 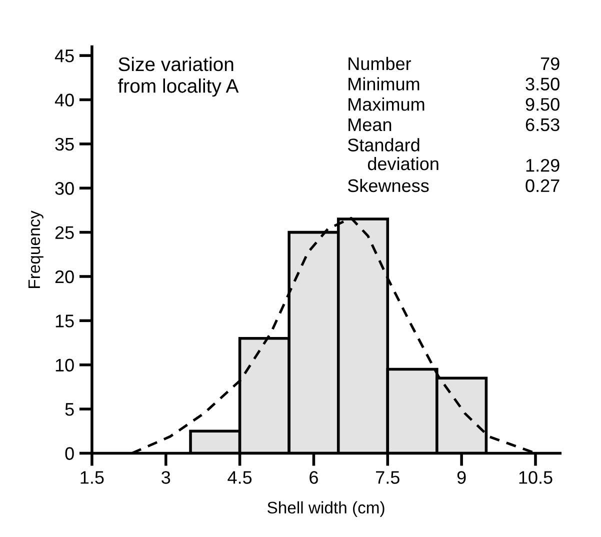 What do you see at coordinates (543, 125) in the screenshot?
I see `annotation: 6.53` at bounding box center [543, 125].